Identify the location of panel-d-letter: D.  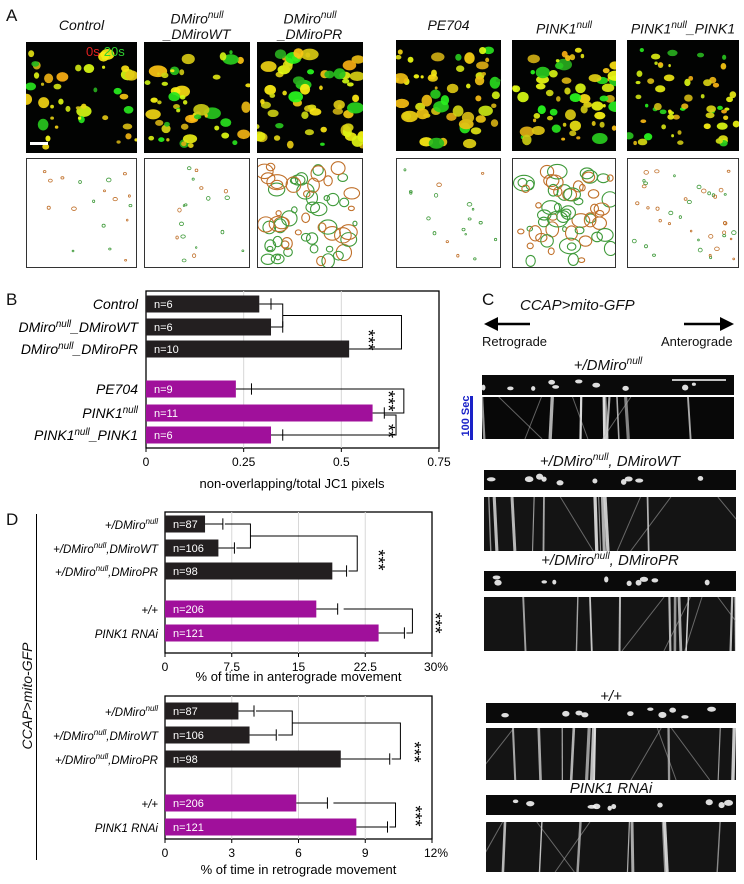
(12, 519).